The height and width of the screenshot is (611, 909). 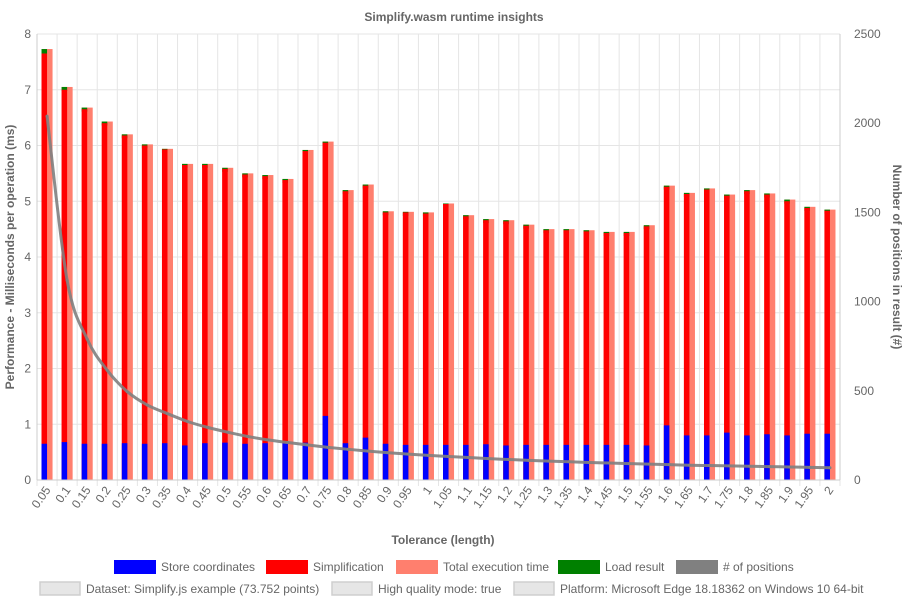 I want to click on x-tick-label: 0.25, so click(x=121, y=496).